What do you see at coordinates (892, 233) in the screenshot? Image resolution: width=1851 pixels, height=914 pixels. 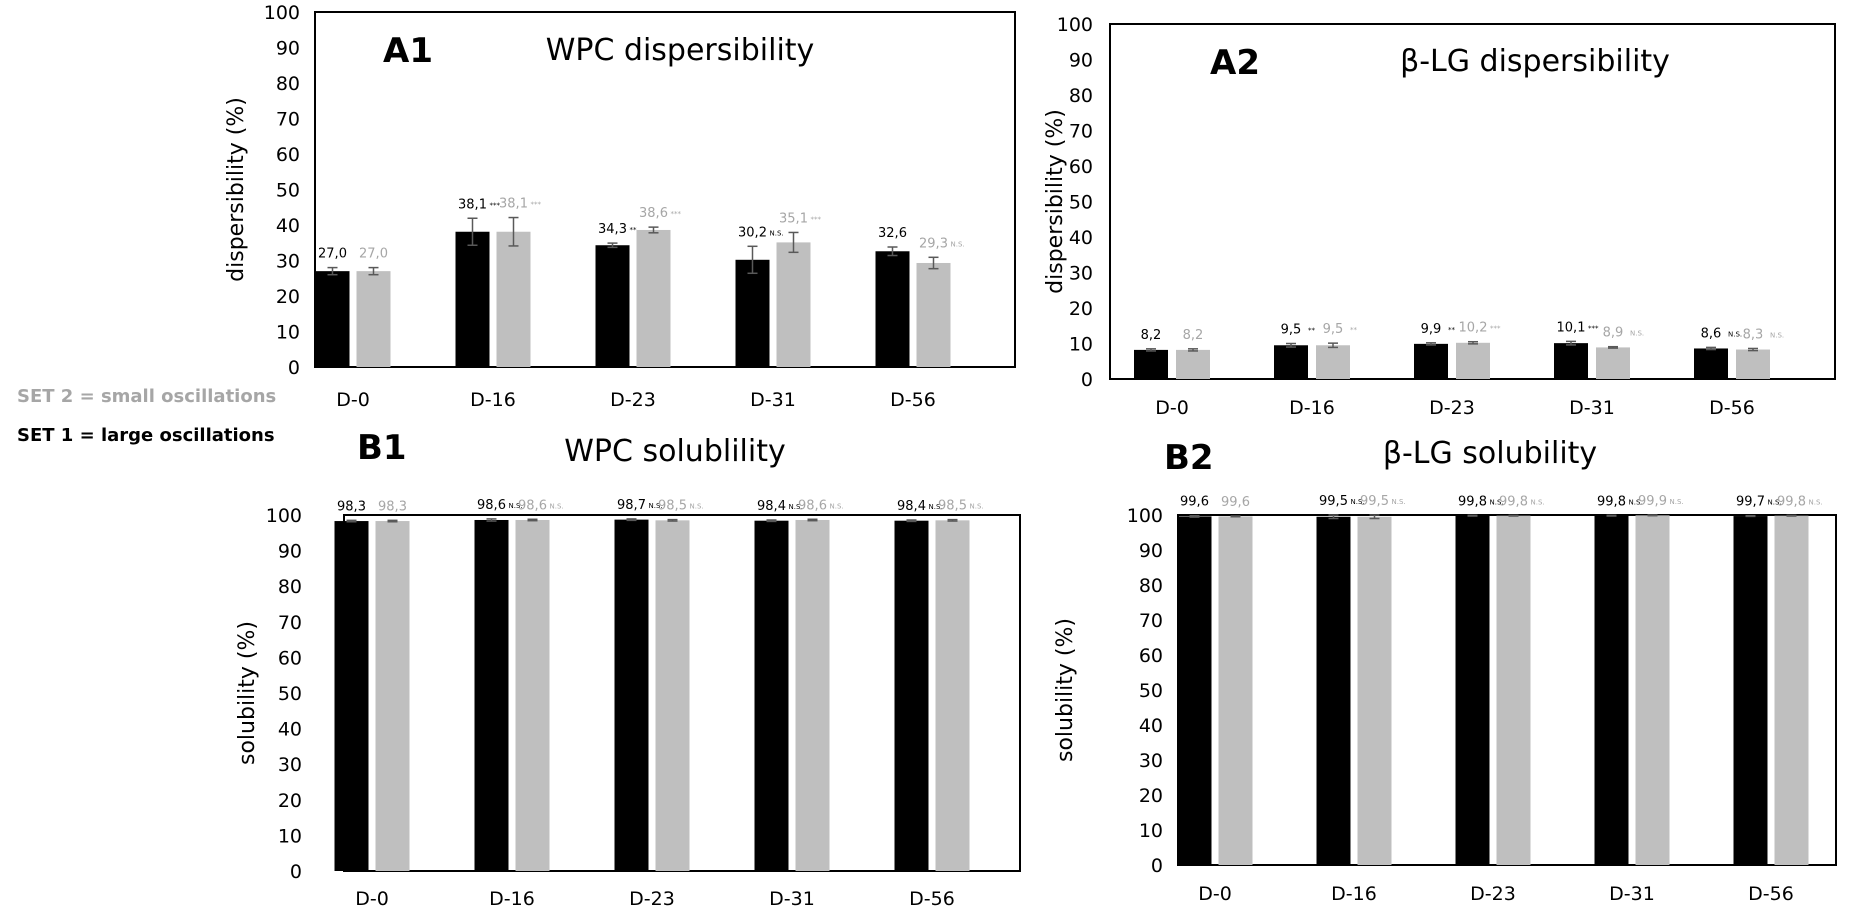 I see `data-label: 32,6` at bounding box center [892, 233].